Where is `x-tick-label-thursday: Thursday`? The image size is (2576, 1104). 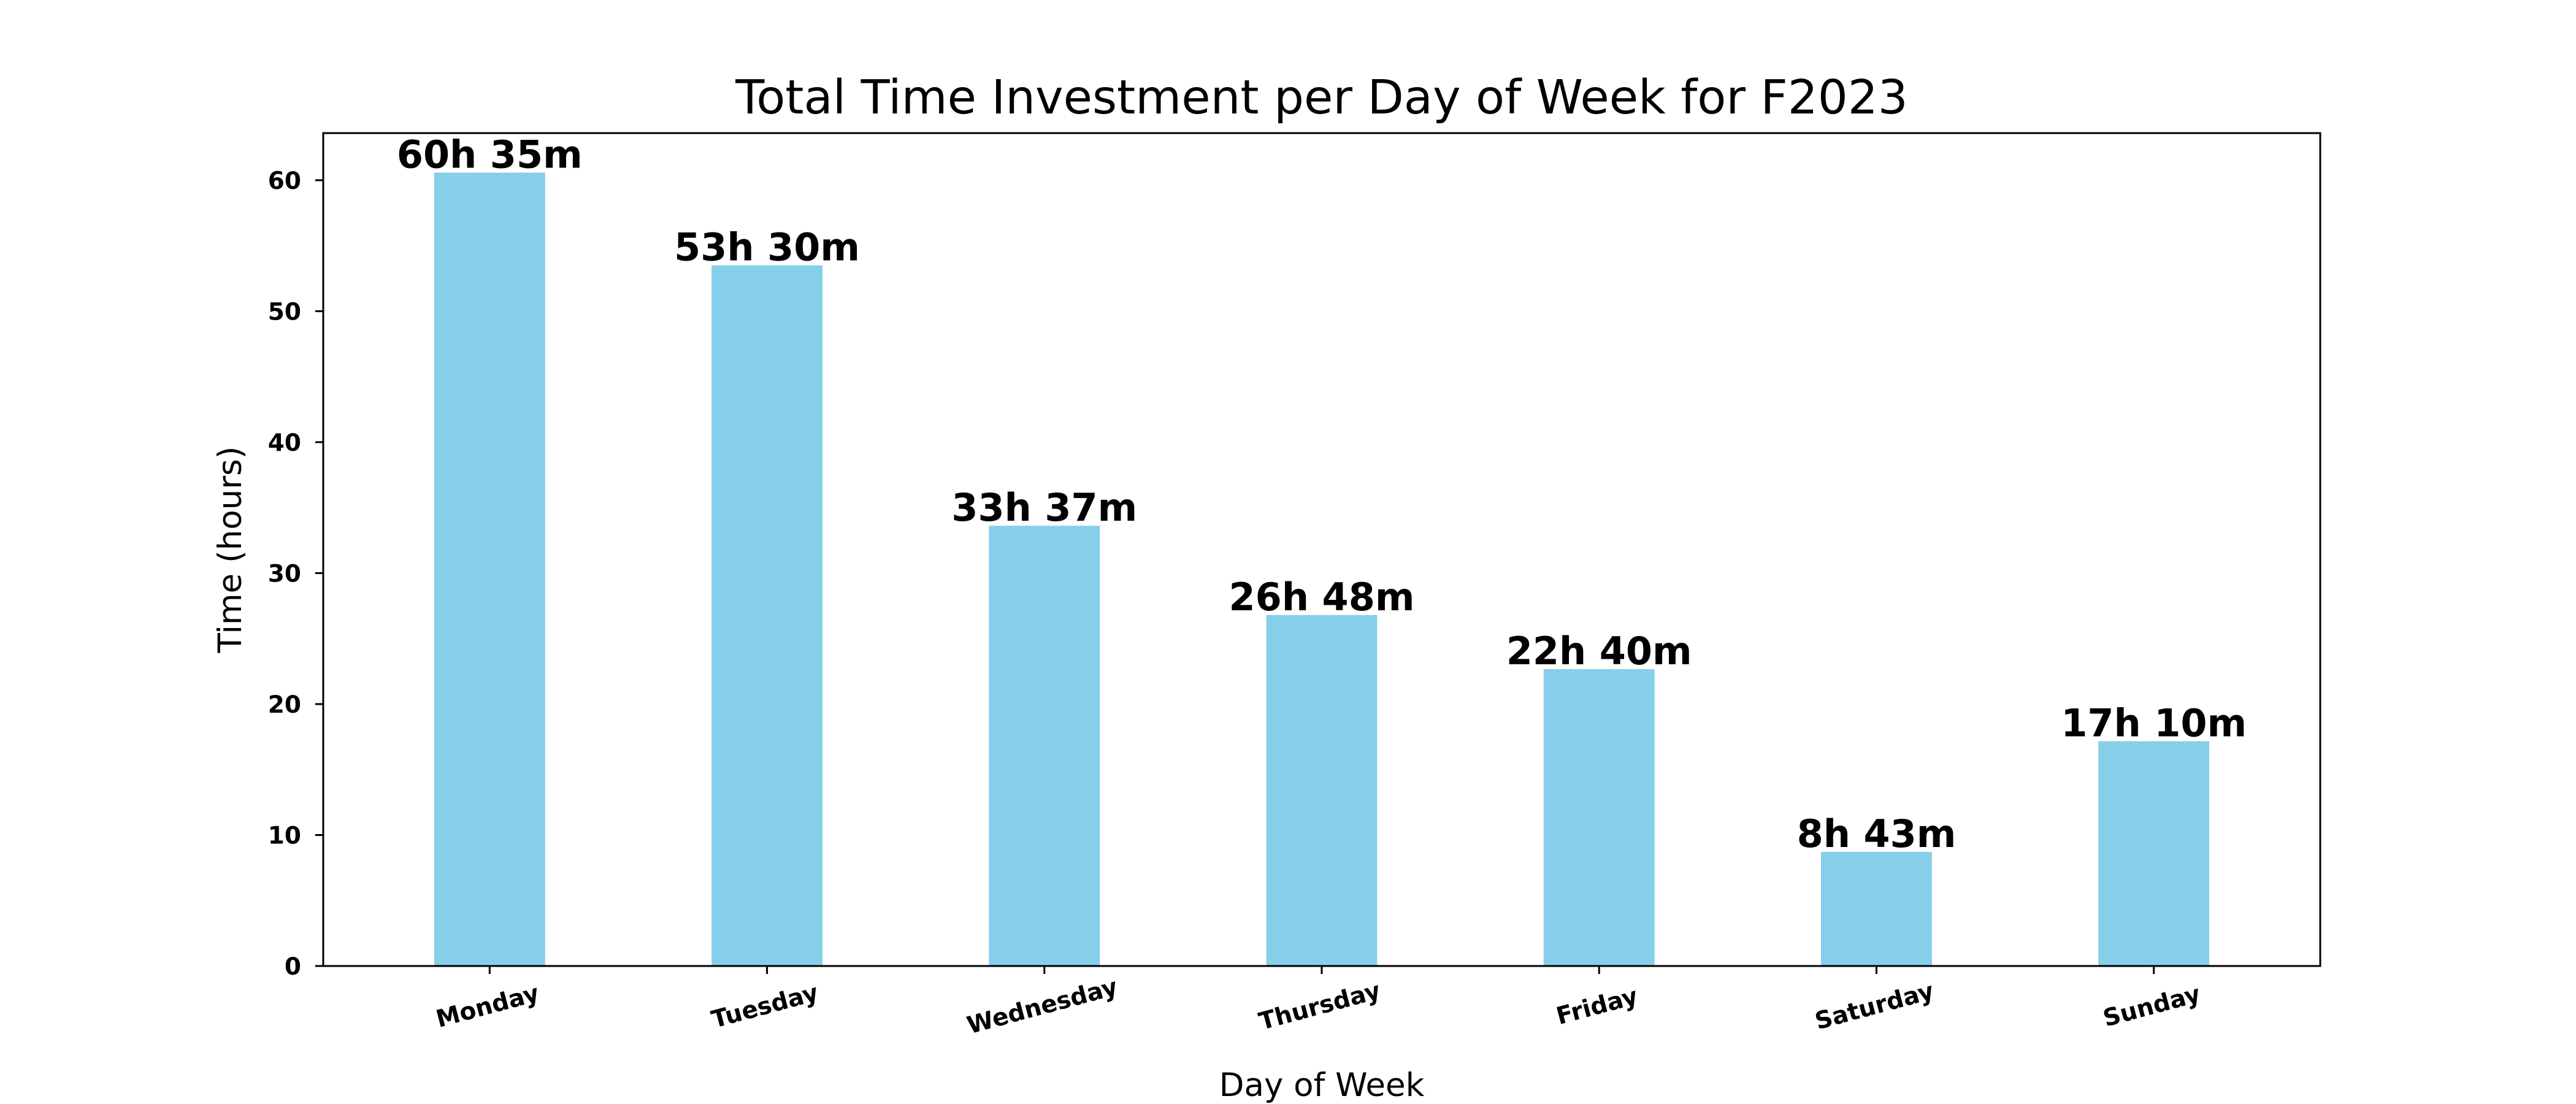
x-tick-label-thursday: Thursday is located at coordinates (1320, 1006).